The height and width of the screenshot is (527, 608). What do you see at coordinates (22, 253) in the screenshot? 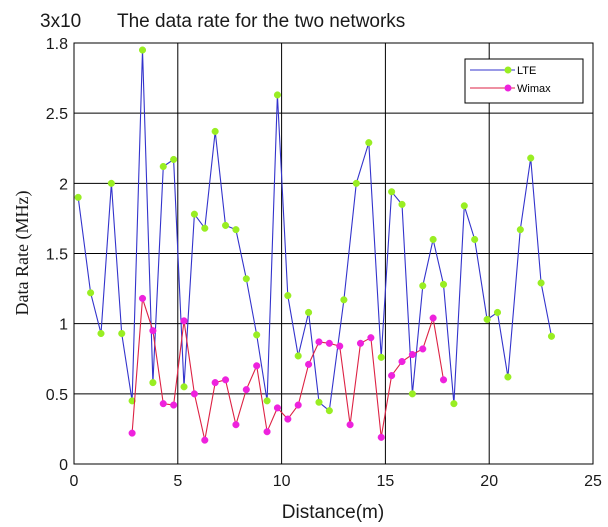
I see `y-axis-label: Data Rate (MHz)` at bounding box center [22, 253].